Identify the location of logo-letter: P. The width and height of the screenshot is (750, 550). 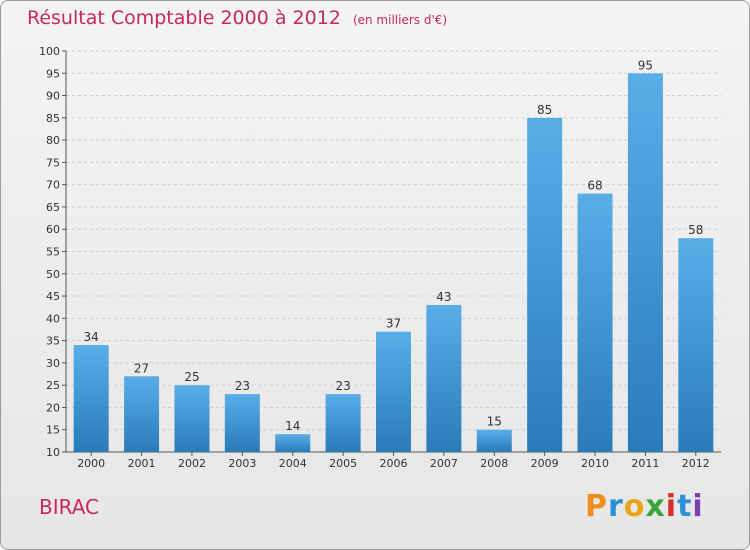
(596, 506).